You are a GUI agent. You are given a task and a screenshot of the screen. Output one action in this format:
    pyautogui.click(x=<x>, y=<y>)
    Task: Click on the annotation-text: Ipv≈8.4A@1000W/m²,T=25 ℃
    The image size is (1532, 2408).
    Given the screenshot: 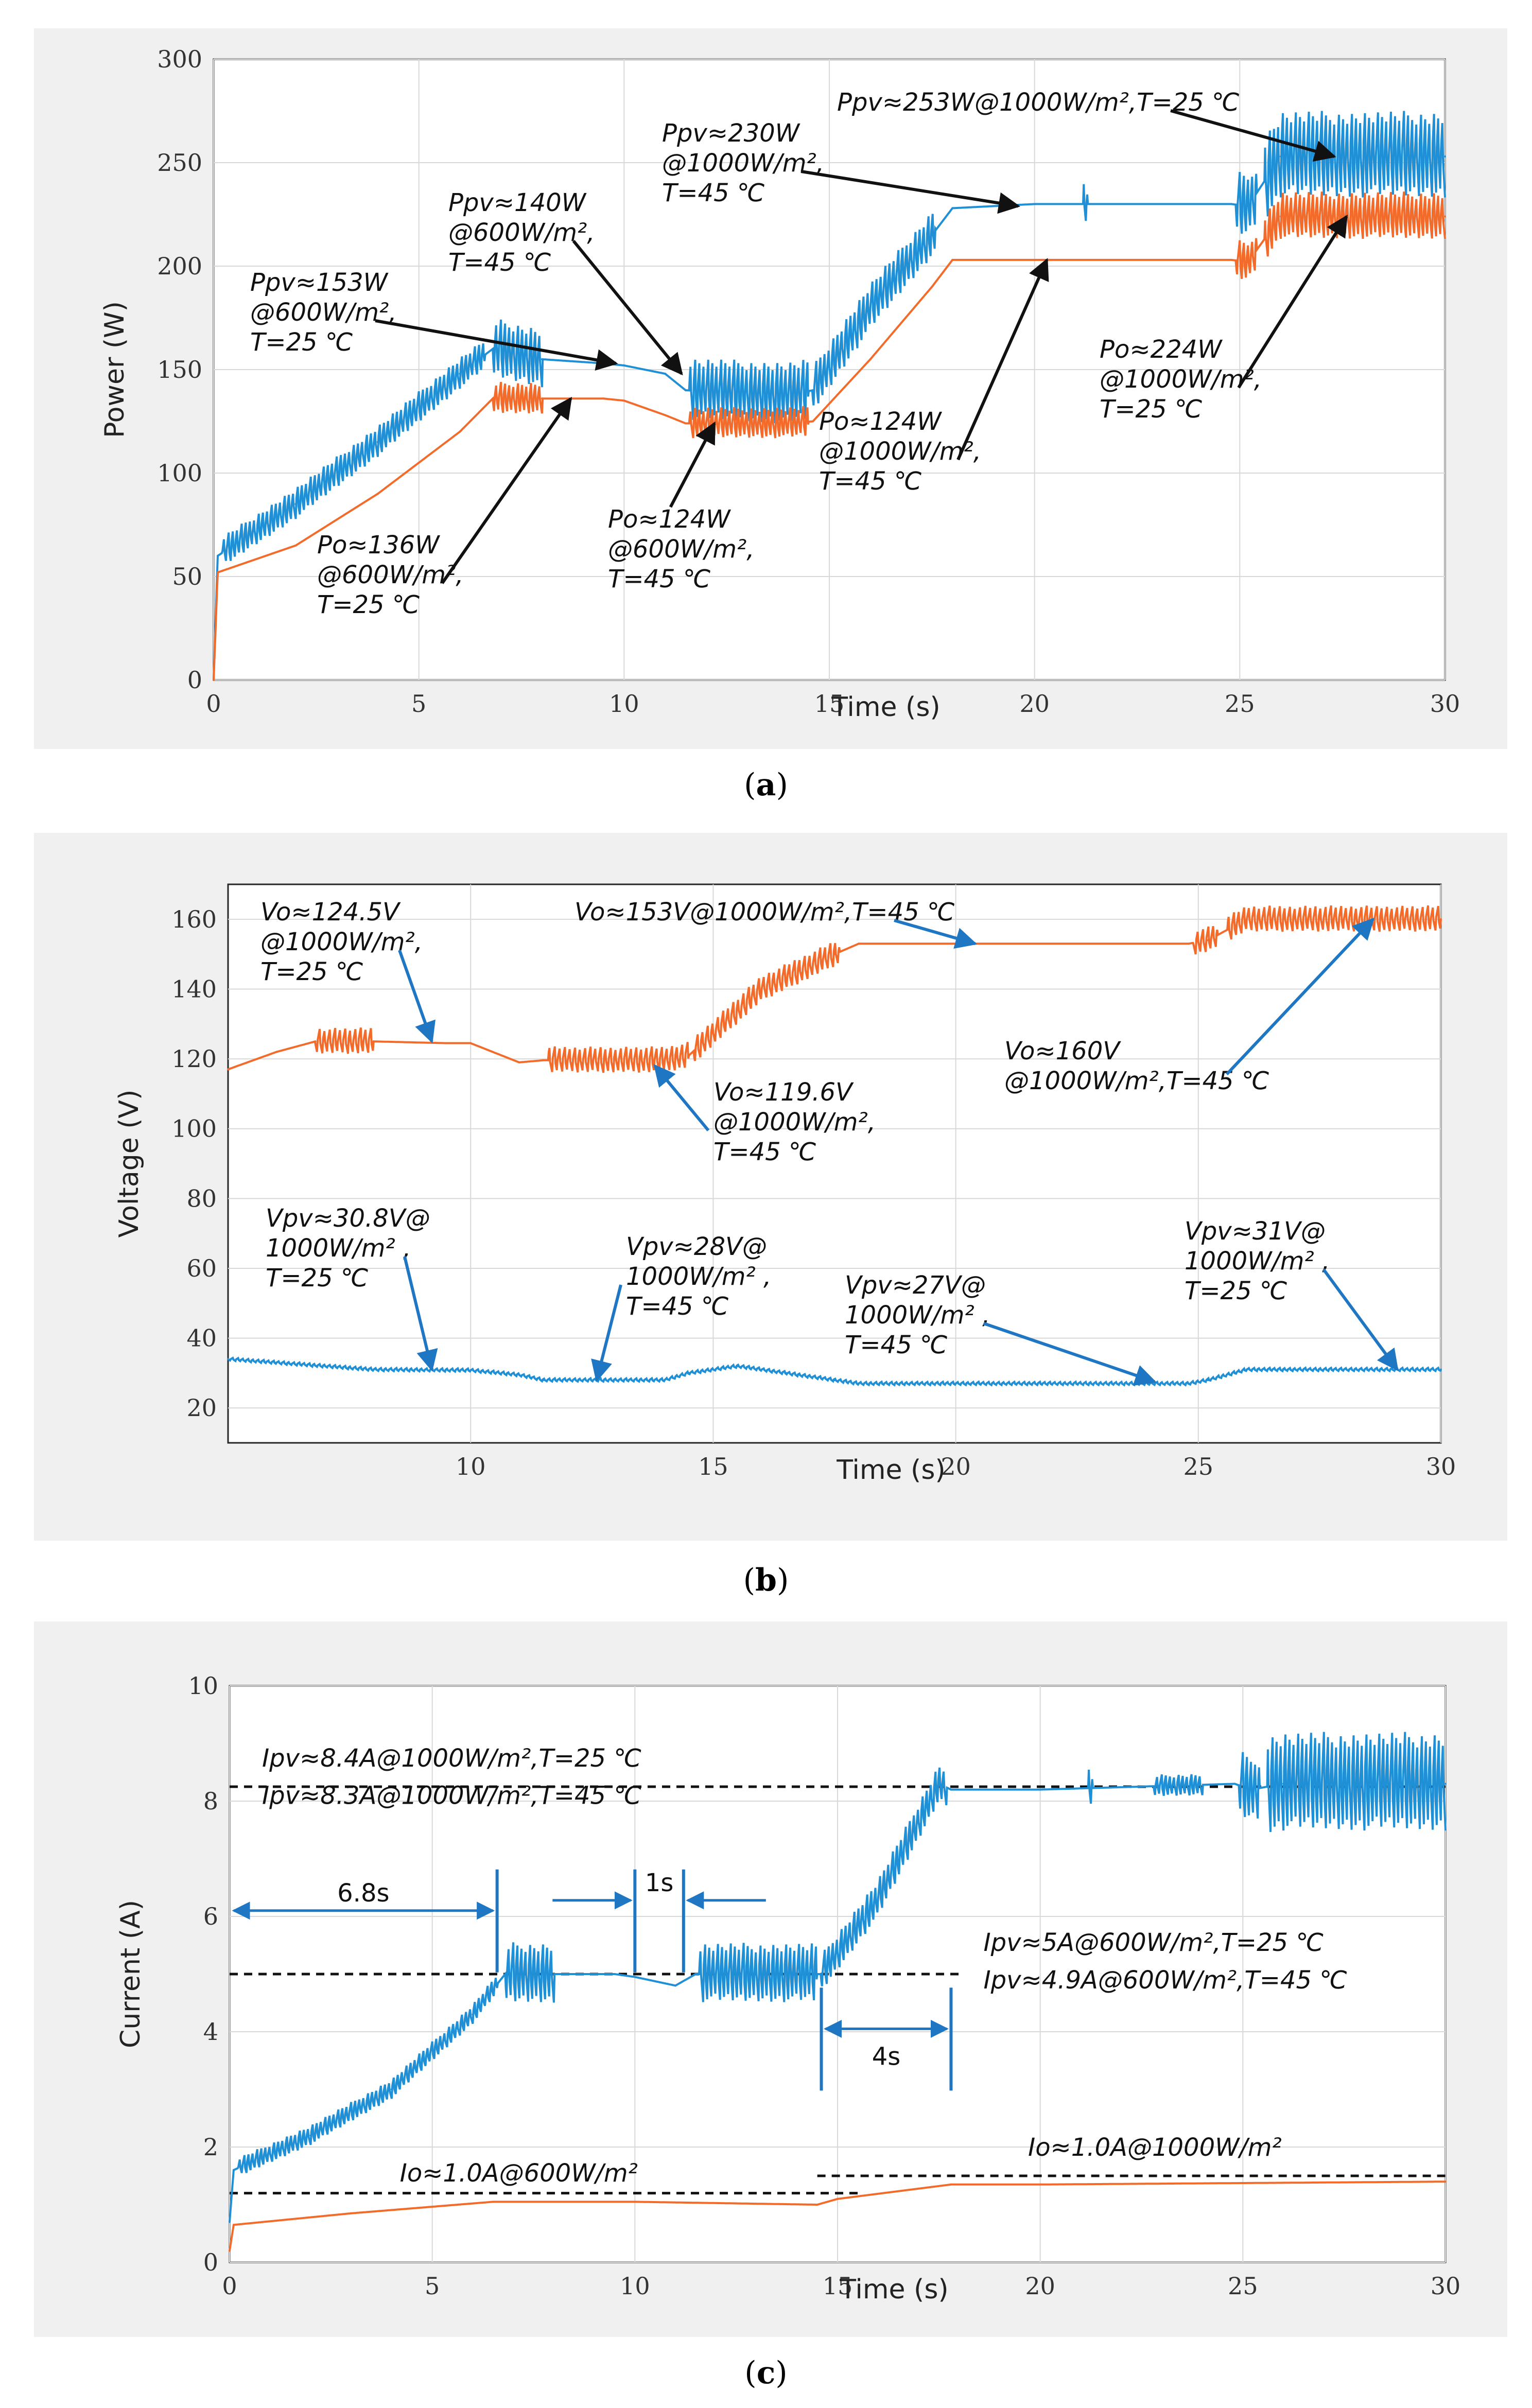 What is the action you would take?
    pyautogui.click(x=451, y=1759)
    